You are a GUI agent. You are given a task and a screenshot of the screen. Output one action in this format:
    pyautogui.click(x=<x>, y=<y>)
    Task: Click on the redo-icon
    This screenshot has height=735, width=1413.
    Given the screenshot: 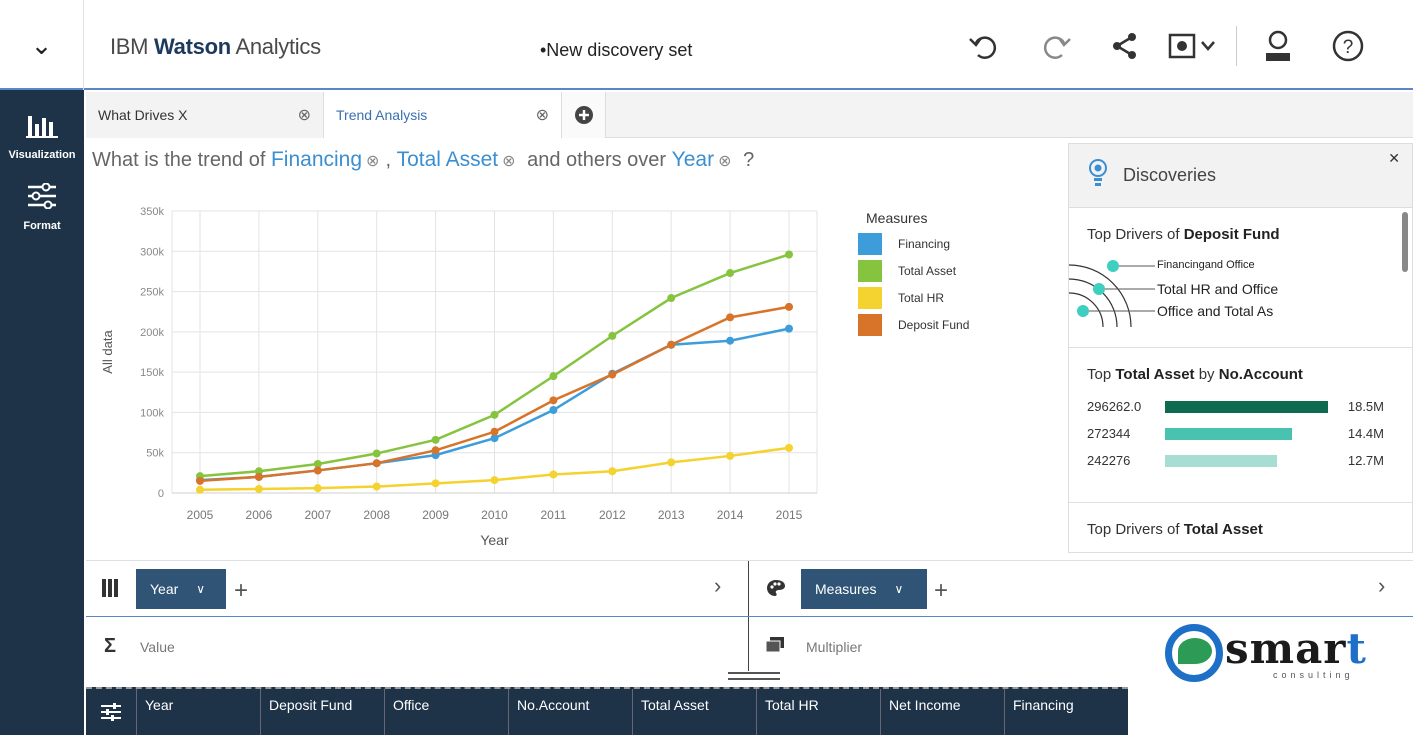 What is the action you would take?
    pyautogui.click(x=1055, y=46)
    